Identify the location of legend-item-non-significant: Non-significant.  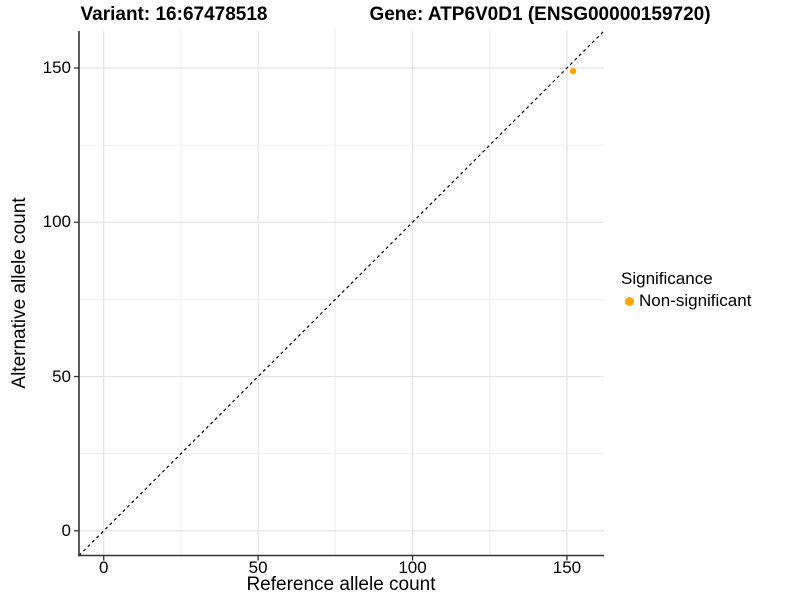
(686, 301).